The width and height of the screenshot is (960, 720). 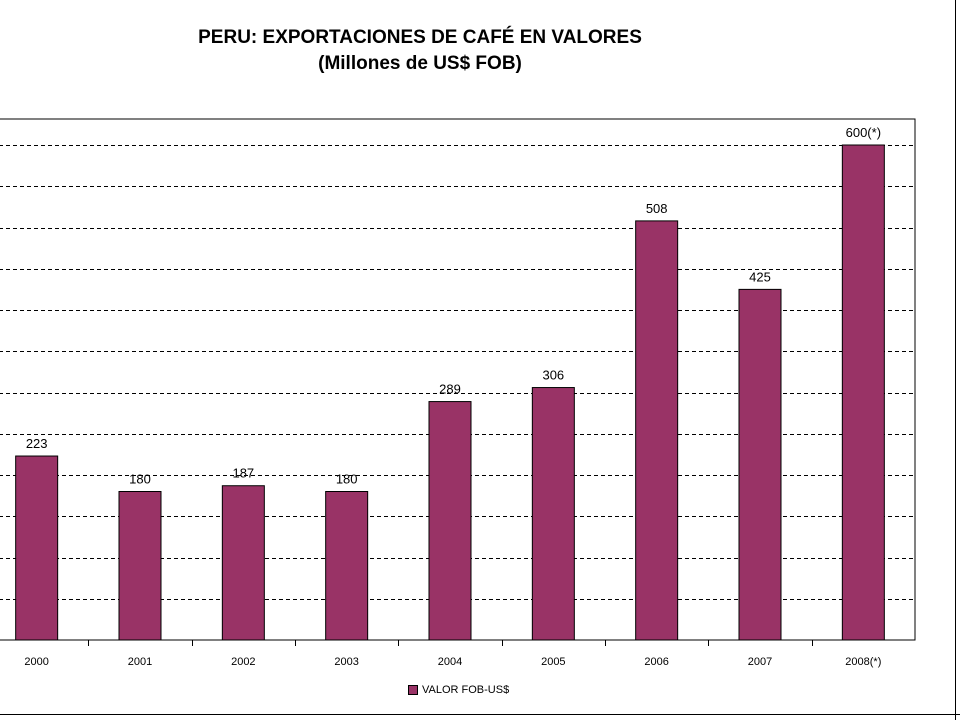 What do you see at coordinates (863, 662) in the screenshot?
I see `x-tick-label: 2008(*)` at bounding box center [863, 662].